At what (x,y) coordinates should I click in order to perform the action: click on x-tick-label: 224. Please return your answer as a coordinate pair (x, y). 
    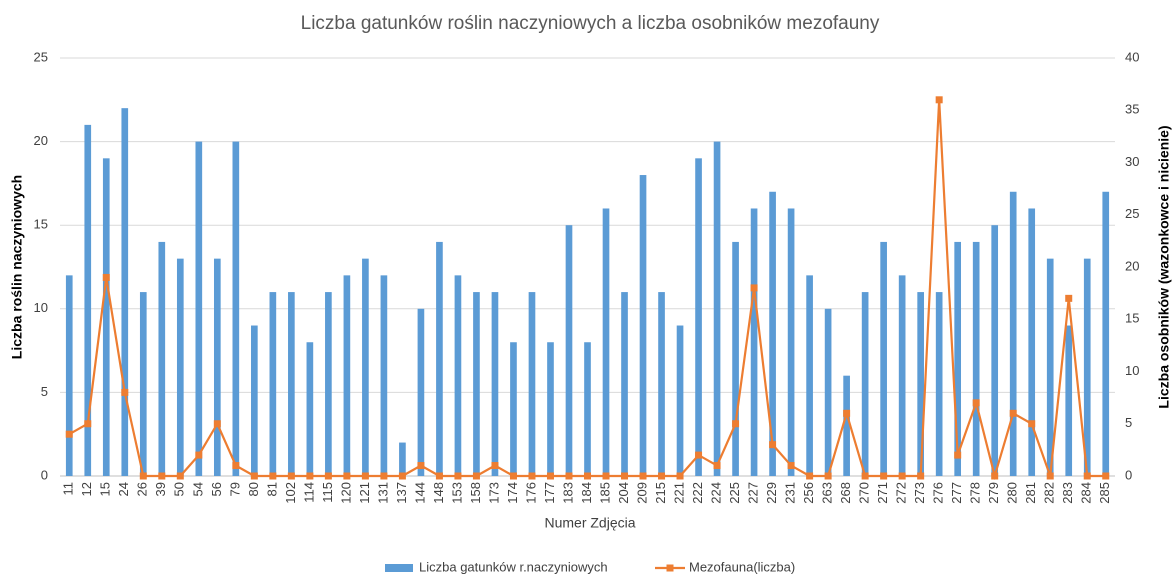
    Looking at the image, I should click on (715, 493).